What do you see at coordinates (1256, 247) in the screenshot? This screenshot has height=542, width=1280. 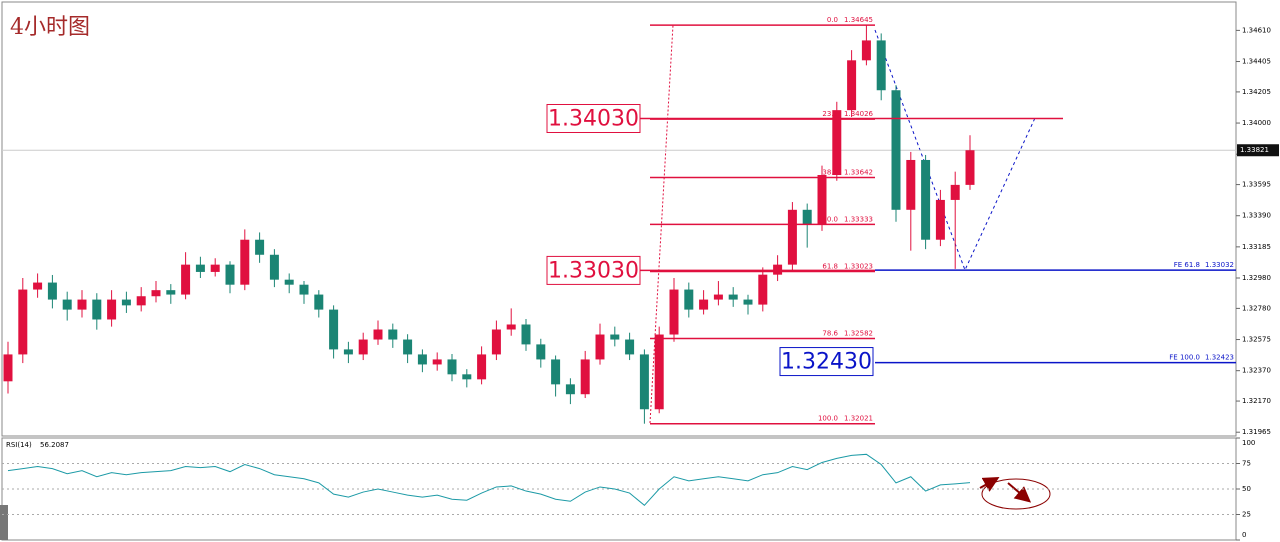 I see `y-tick-label: 1.33185` at bounding box center [1256, 247].